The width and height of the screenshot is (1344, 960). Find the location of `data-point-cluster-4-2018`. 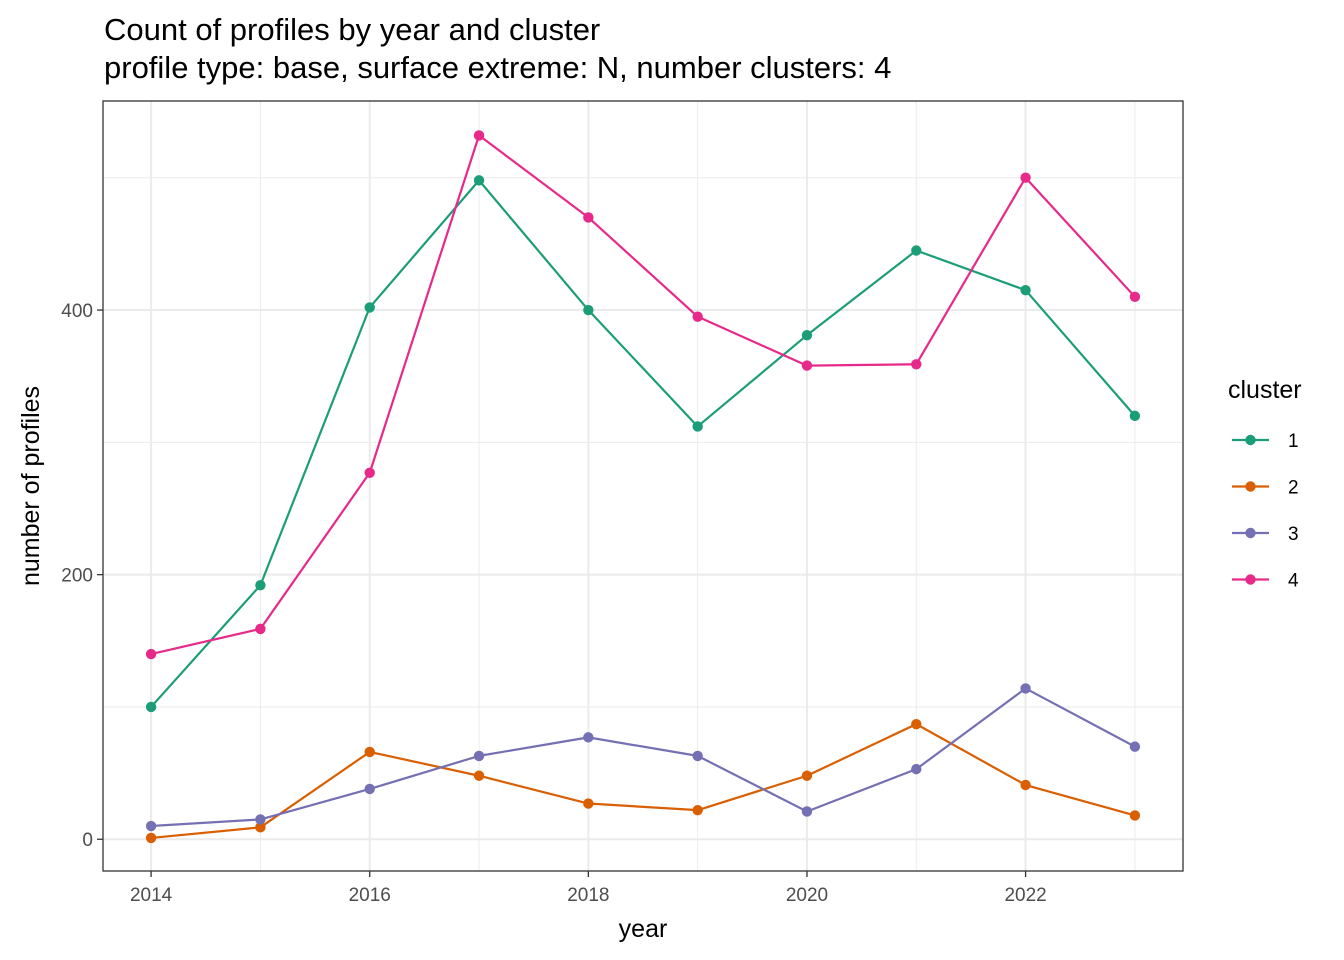

data-point-cluster-4-2018 is located at coordinates (588, 217).